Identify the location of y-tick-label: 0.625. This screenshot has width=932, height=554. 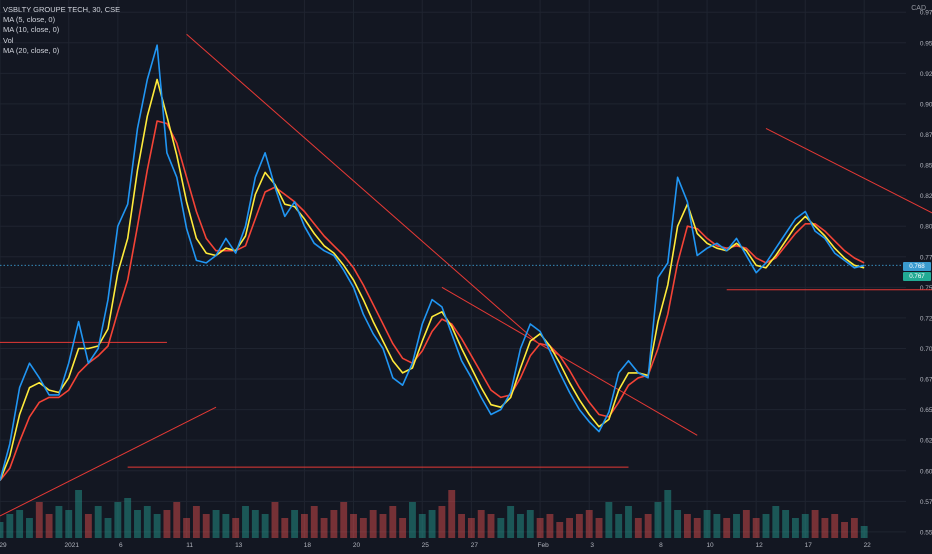
(926, 441).